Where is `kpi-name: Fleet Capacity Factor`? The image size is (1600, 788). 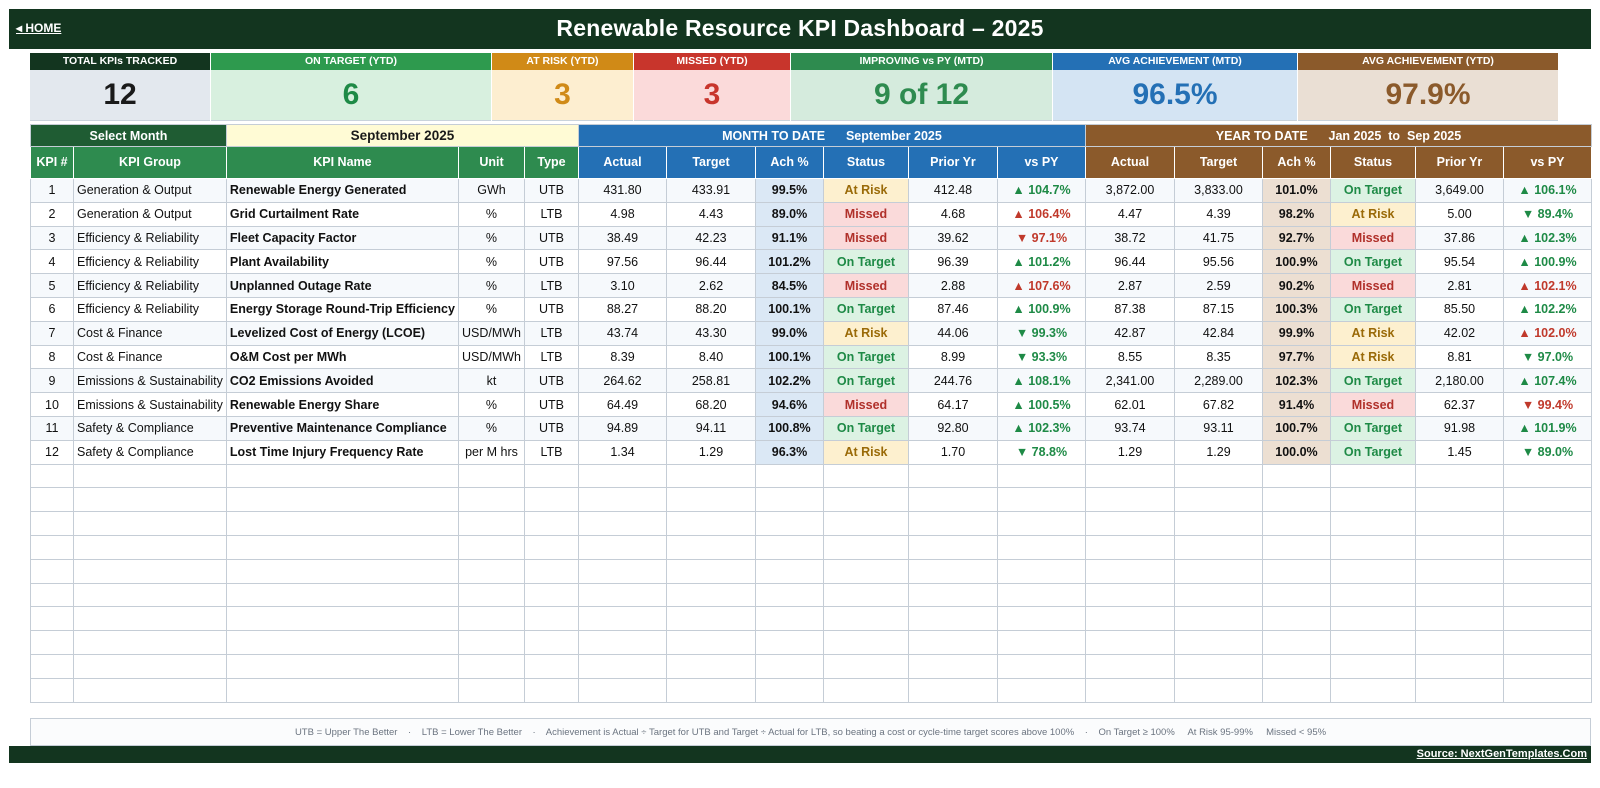
kpi-name: Fleet Capacity Factor is located at coordinates (342, 238).